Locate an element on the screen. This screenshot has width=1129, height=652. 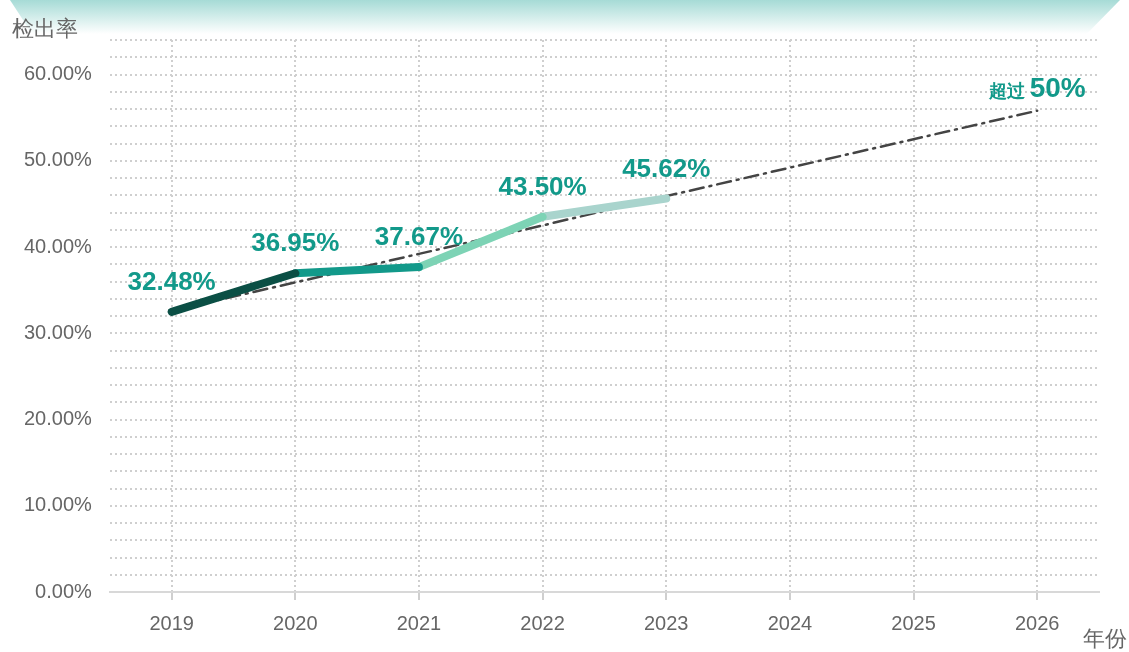
y-tick-label: 50.00% is located at coordinates (58, 159).